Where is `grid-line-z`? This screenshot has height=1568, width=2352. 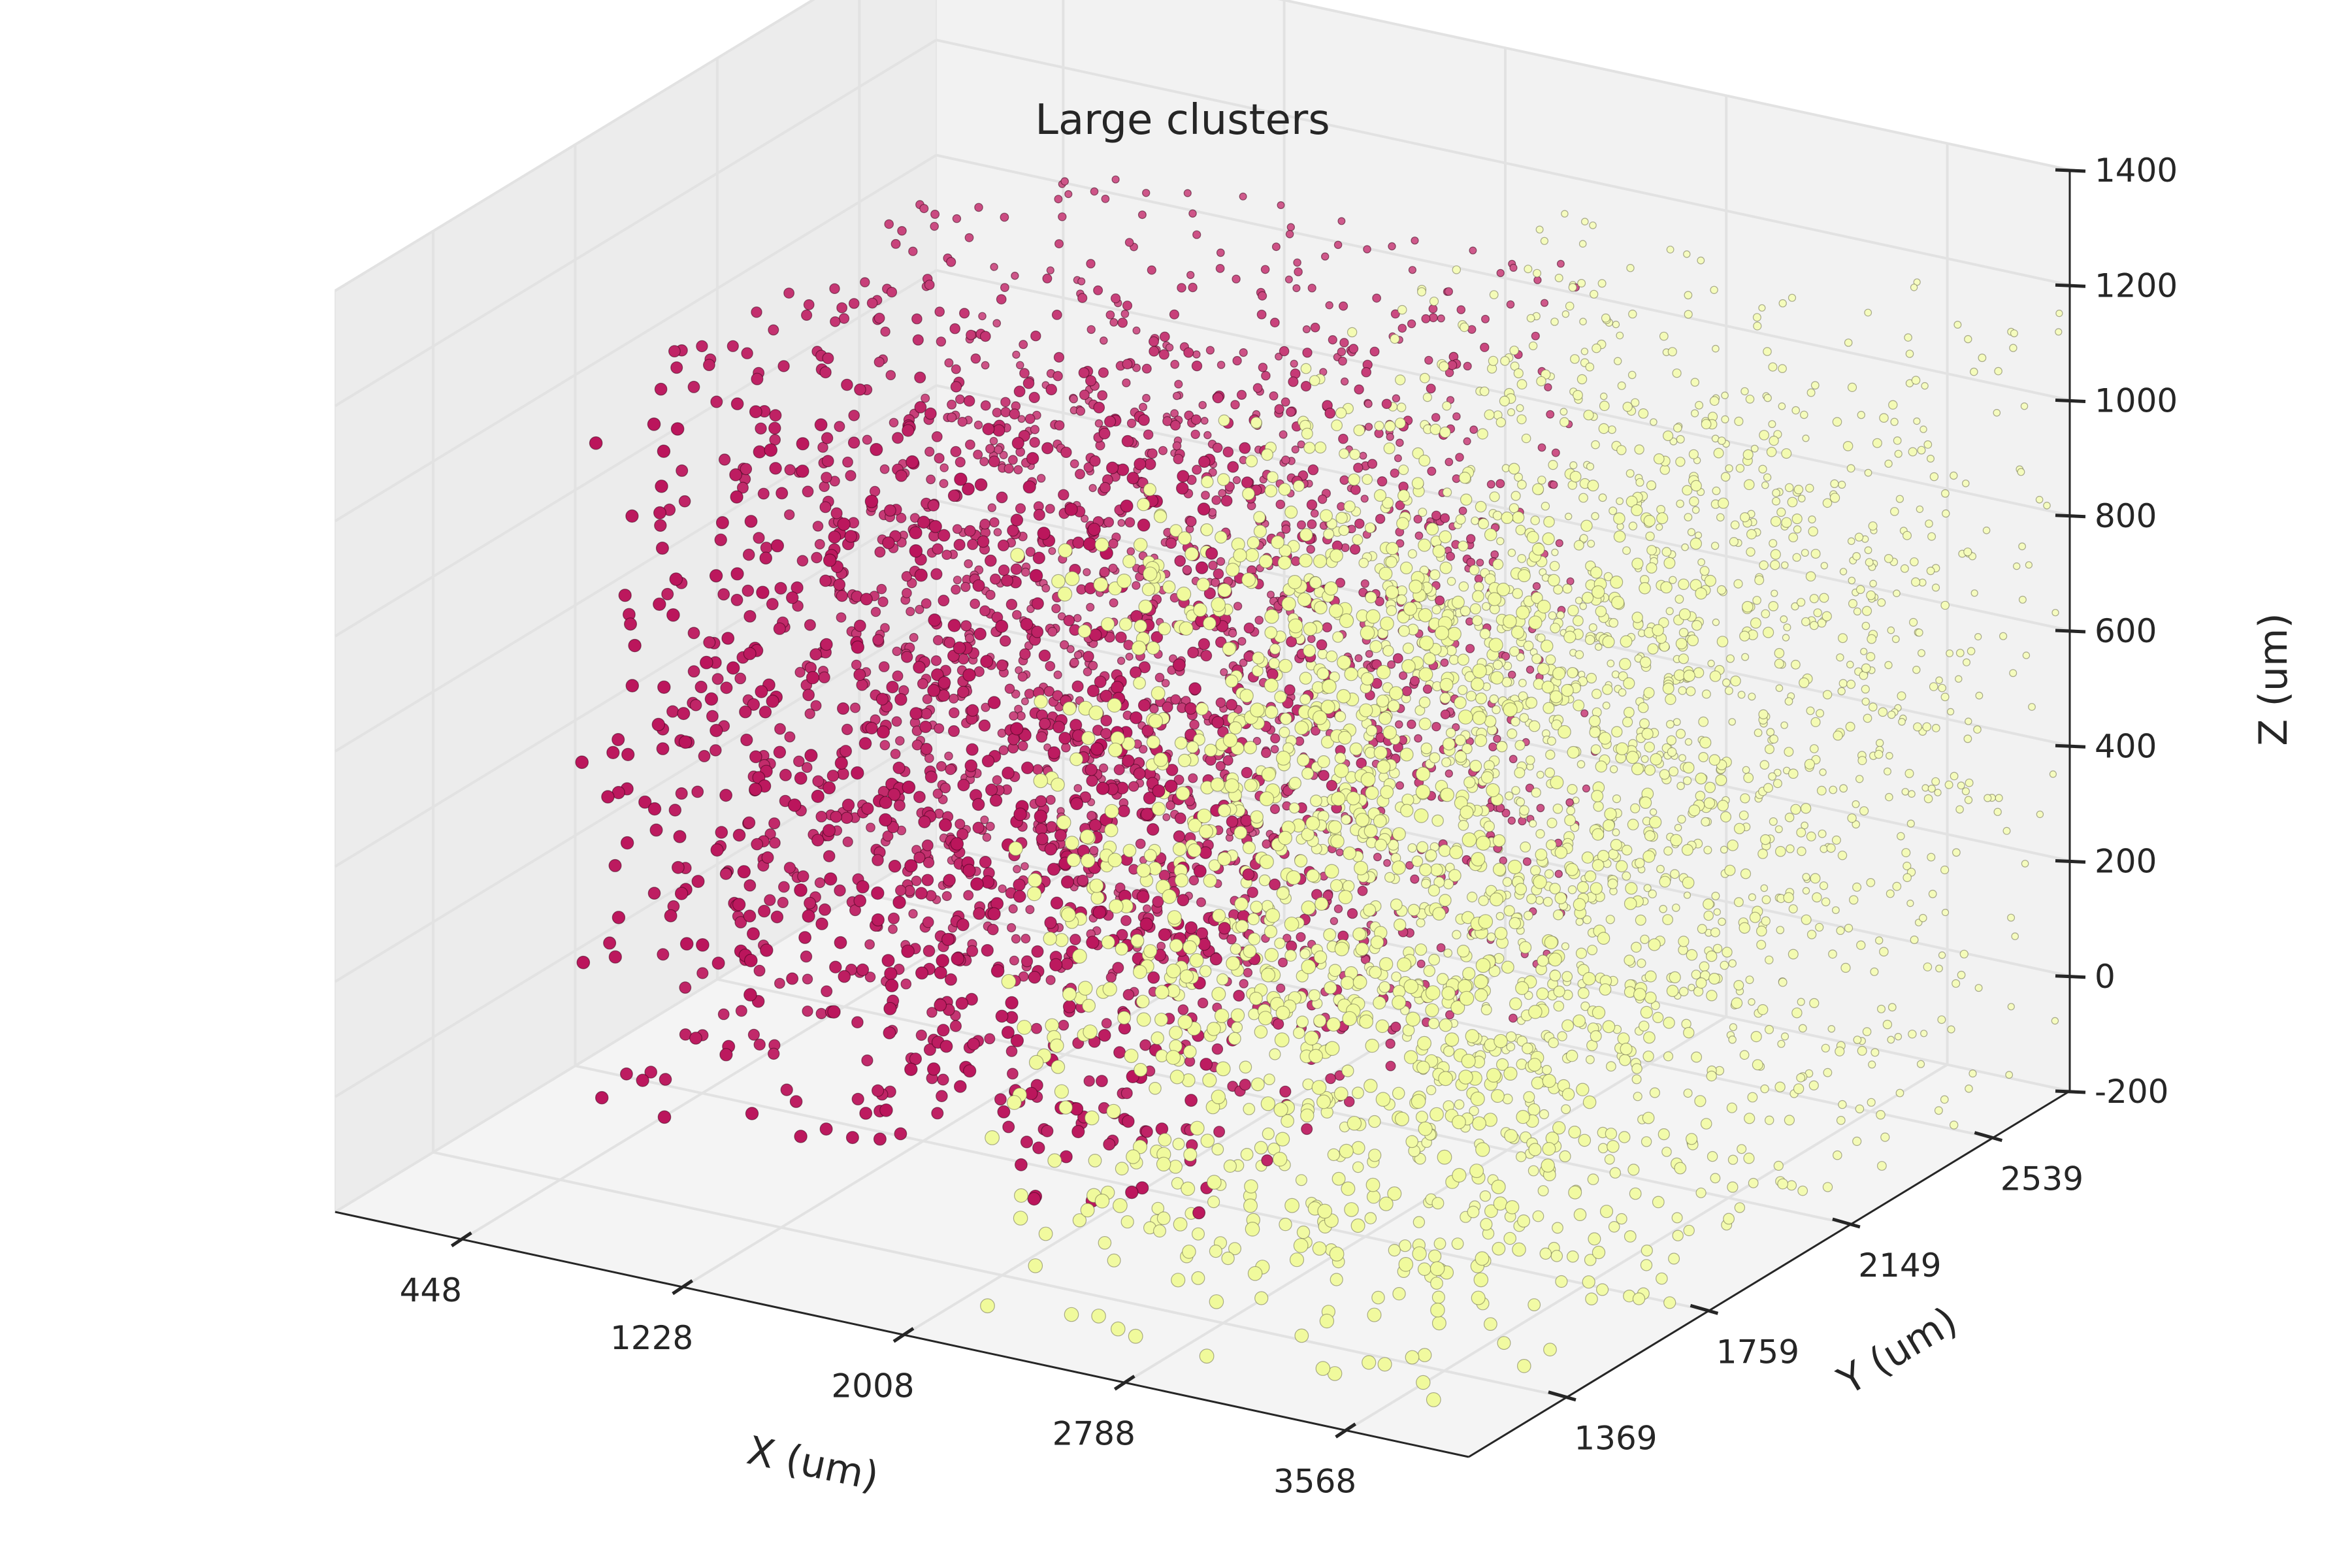 grid-line-z is located at coordinates (636, 798).